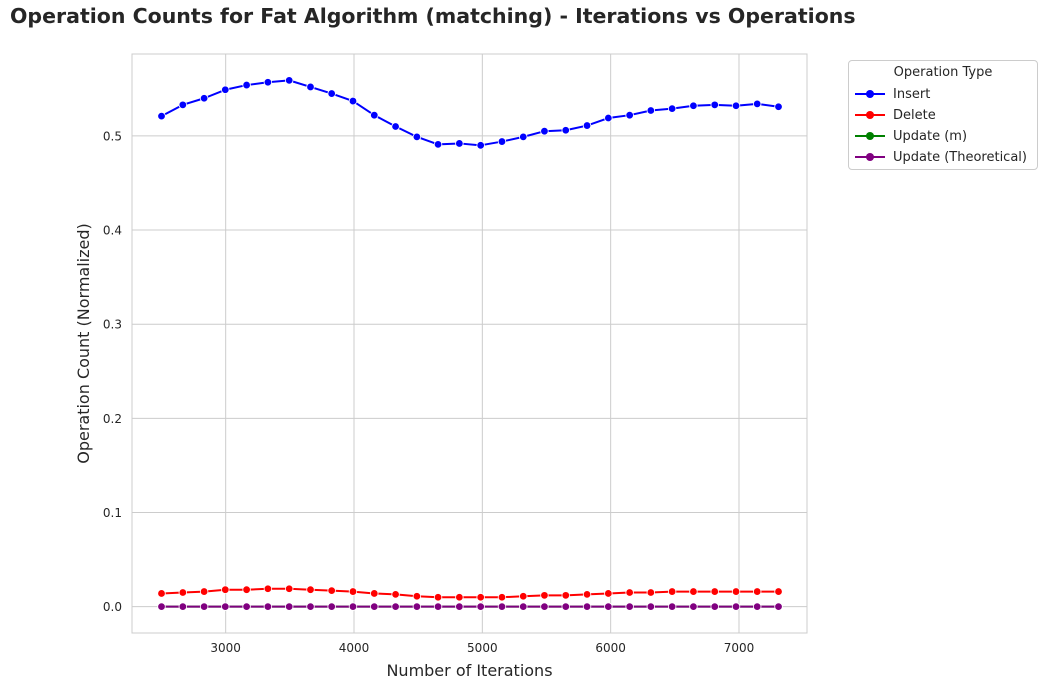  I want to click on series-insert, so click(470, 113).